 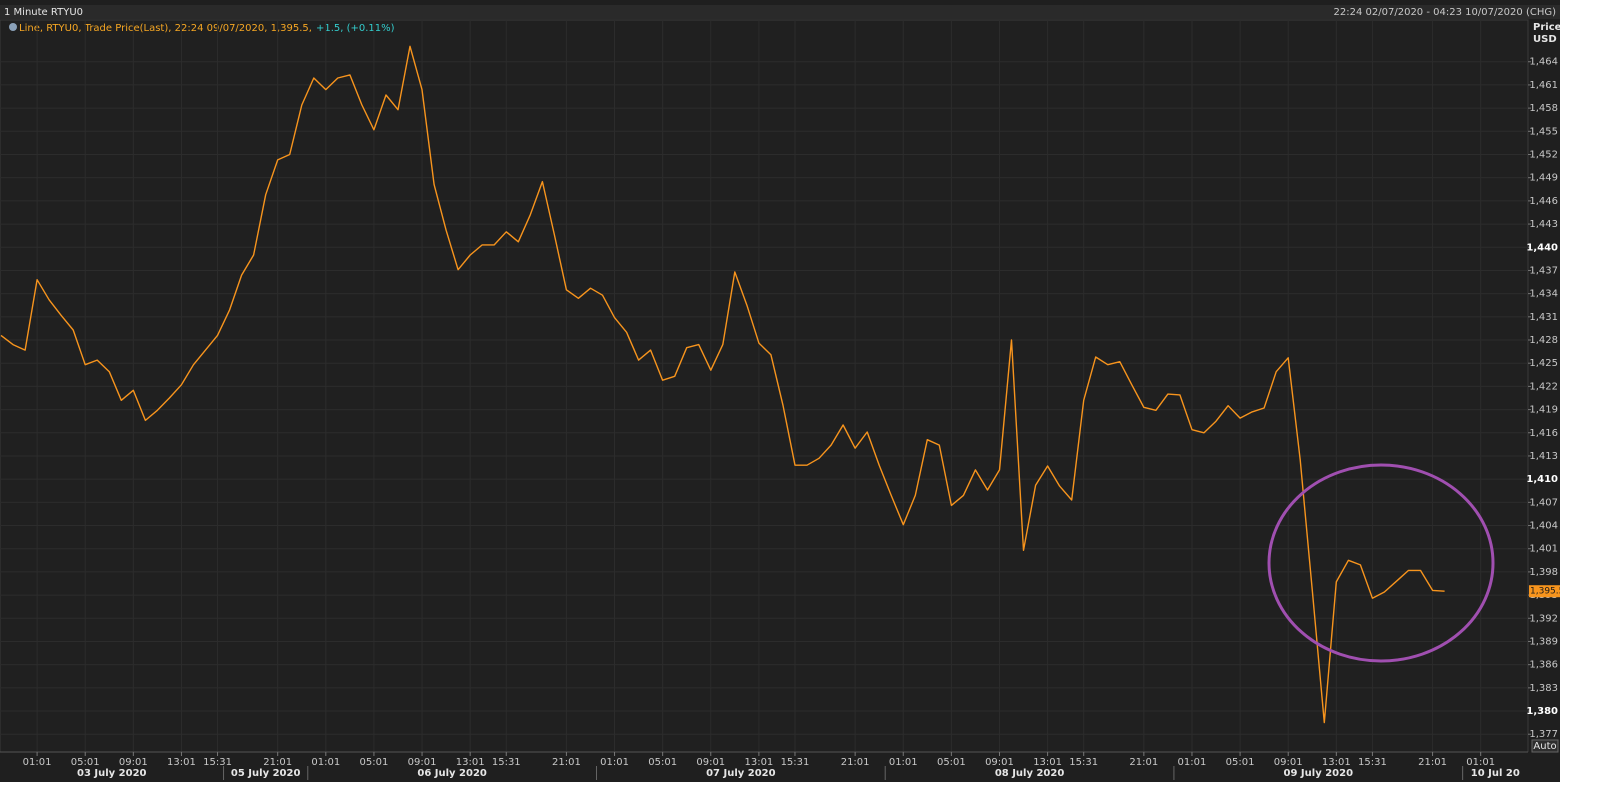 What do you see at coordinates (1543, 549) in the screenshot?
I see `y-tick-label: 1,401` at bounding box center [1543, 549].